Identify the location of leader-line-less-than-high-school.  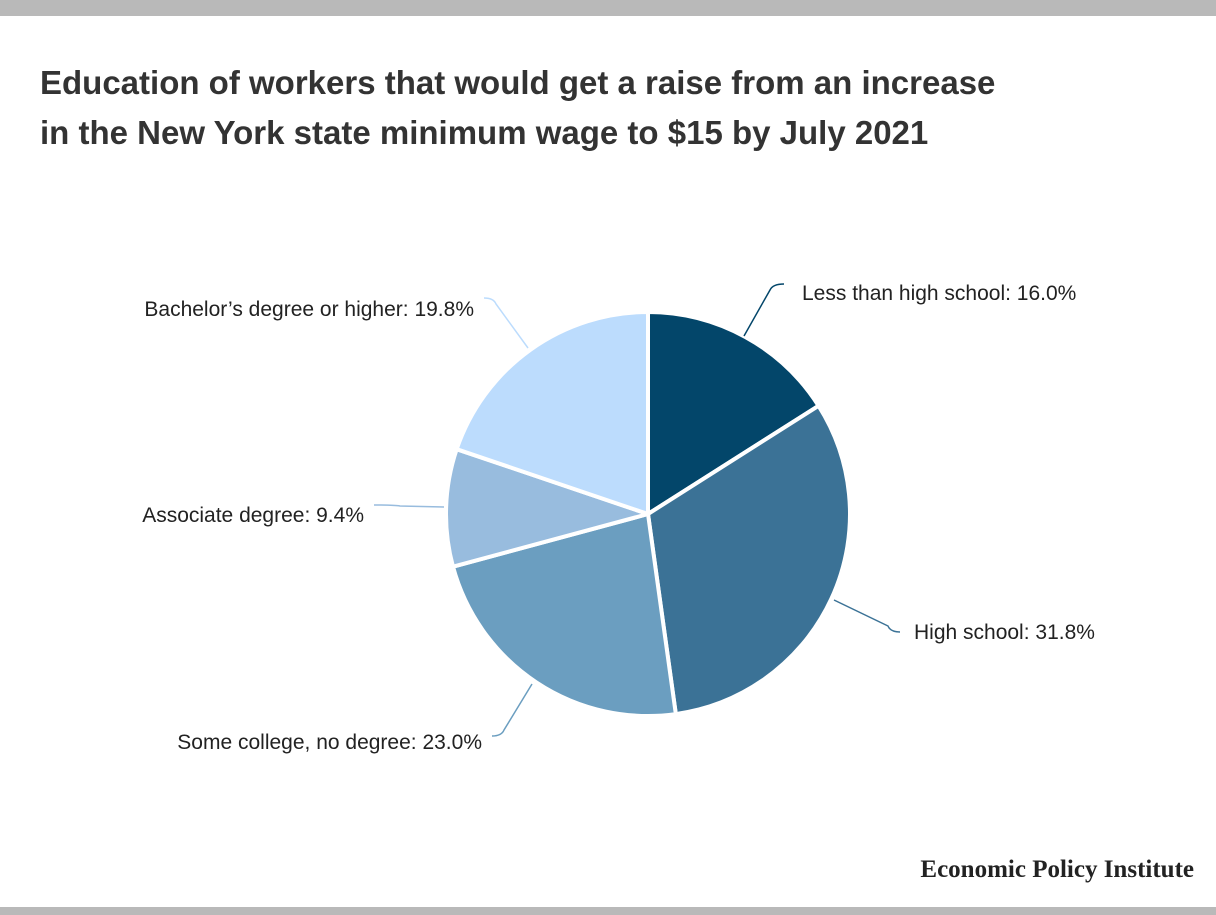
(764, 310).